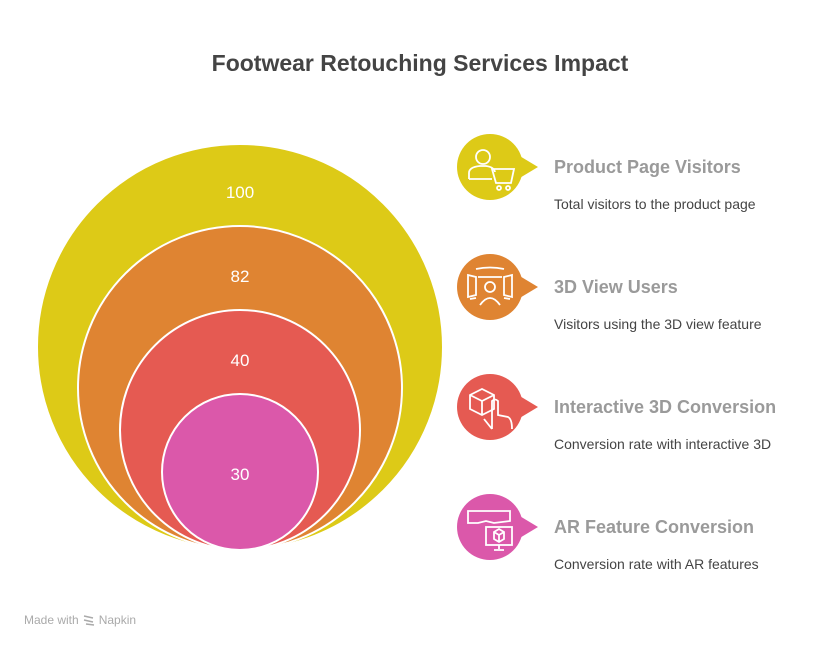 The width and height of the screenshot is (840, 648). Describe the element at coordinates (655, 204) in the screenshot. I see `level-description-1: Total visitors to the product page` at that location.